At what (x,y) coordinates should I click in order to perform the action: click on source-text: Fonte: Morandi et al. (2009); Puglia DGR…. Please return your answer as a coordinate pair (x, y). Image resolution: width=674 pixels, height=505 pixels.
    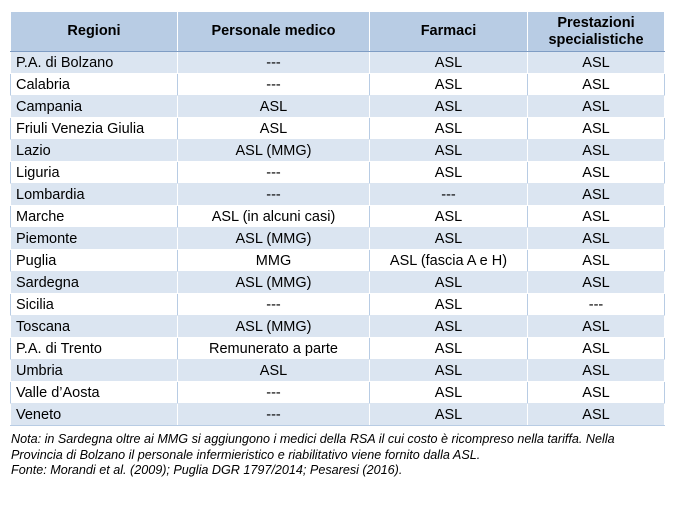
    Looking at the image, I should click on (207, 470).